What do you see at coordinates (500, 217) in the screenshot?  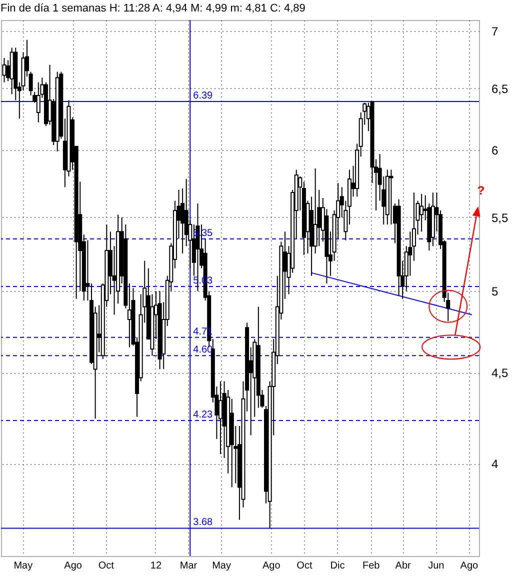 I see `y-tick-label: 5,5` at bounding box center [500, 217].